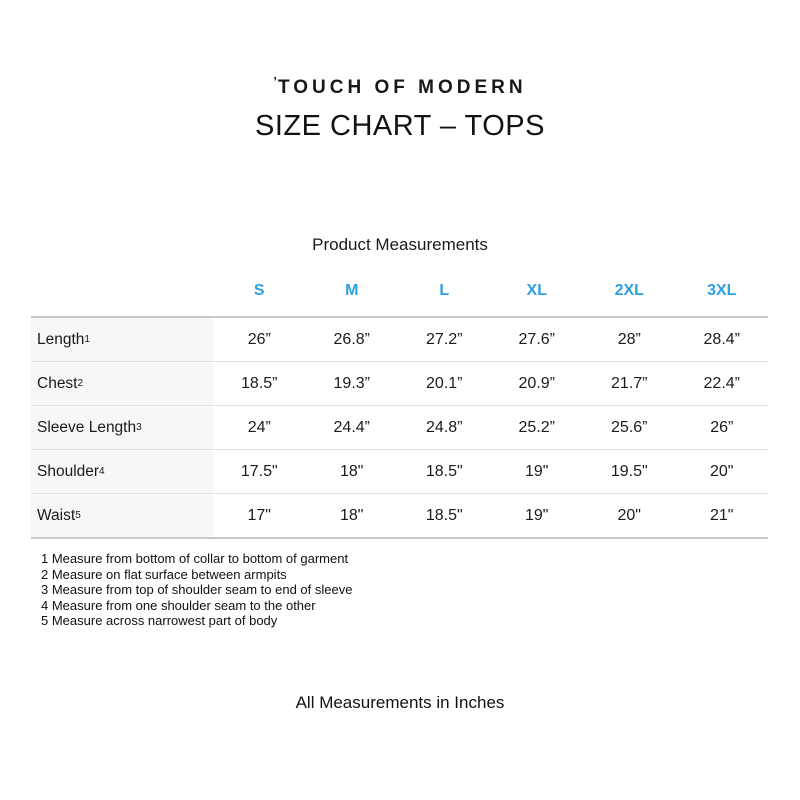  I want to click on size-header-row: S M L XL 2XL 3XL, so click(399, 291).